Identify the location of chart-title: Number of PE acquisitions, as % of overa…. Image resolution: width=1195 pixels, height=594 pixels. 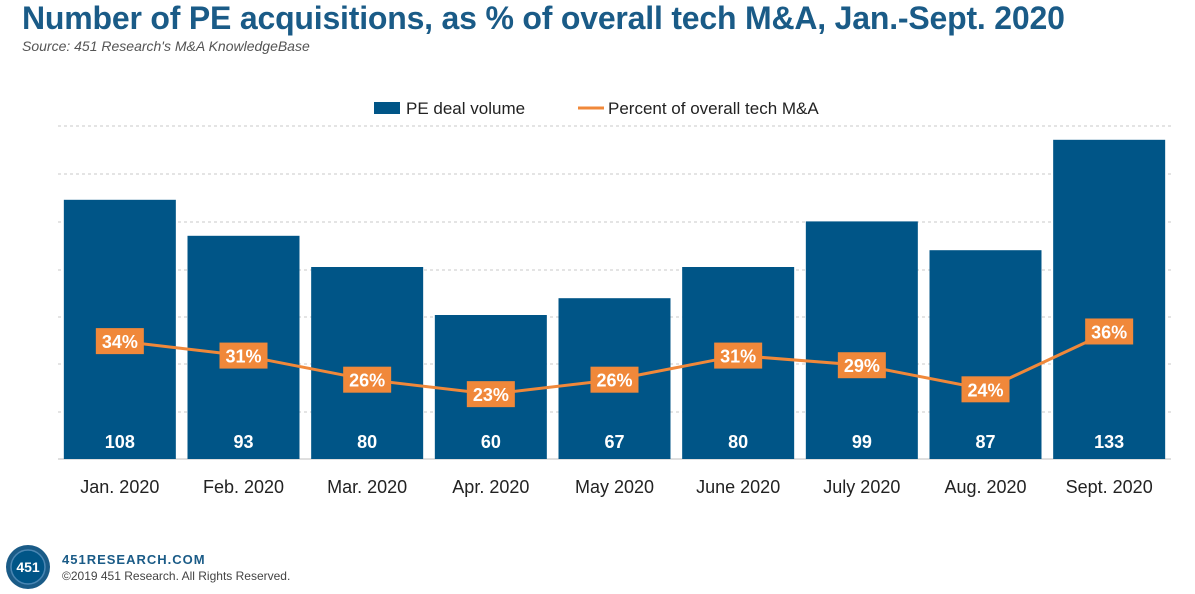
(543, 18).